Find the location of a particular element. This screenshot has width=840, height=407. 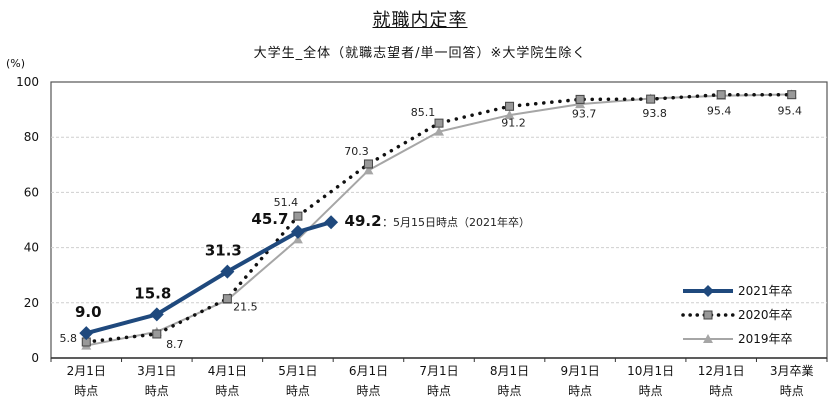

x-tick-label: 10月1日 is located at coordinates (650, 371).